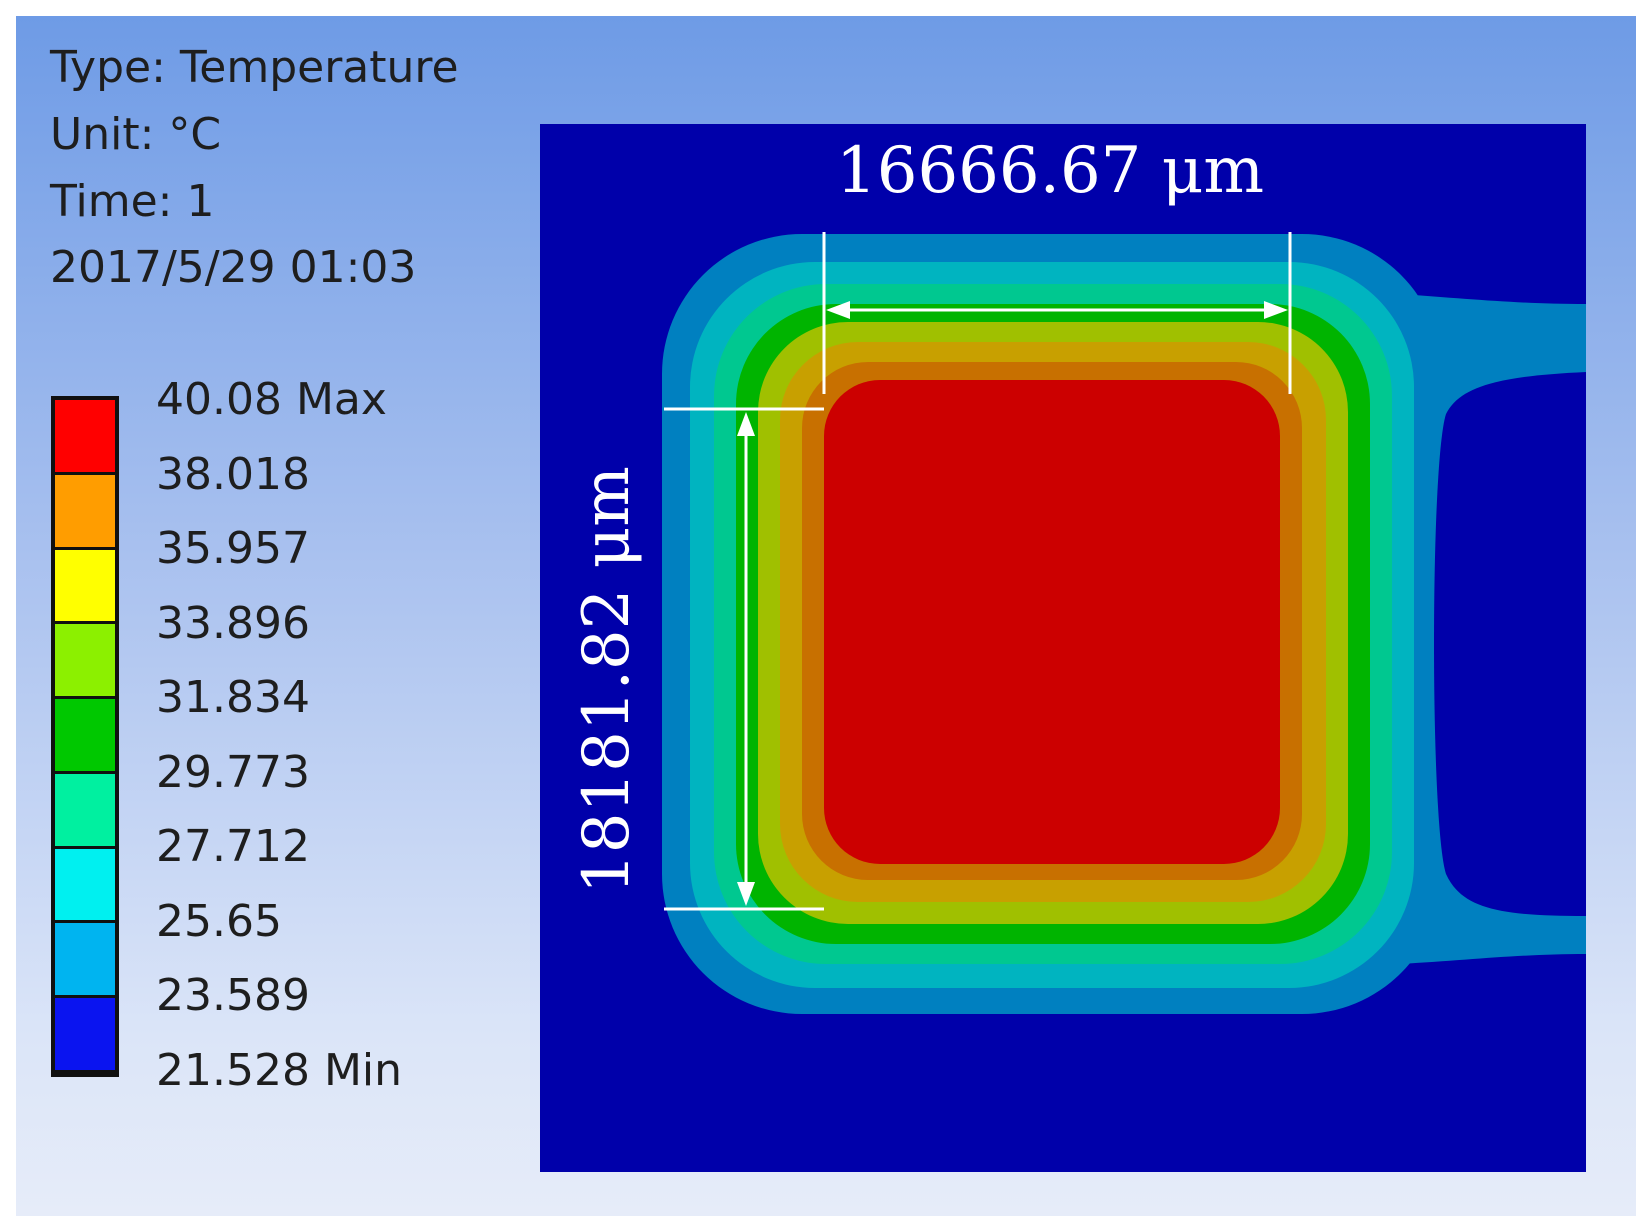  Describe the element at coordinates (233, 847) in the screenshot. I see `legend-label: 27.712` at that location.